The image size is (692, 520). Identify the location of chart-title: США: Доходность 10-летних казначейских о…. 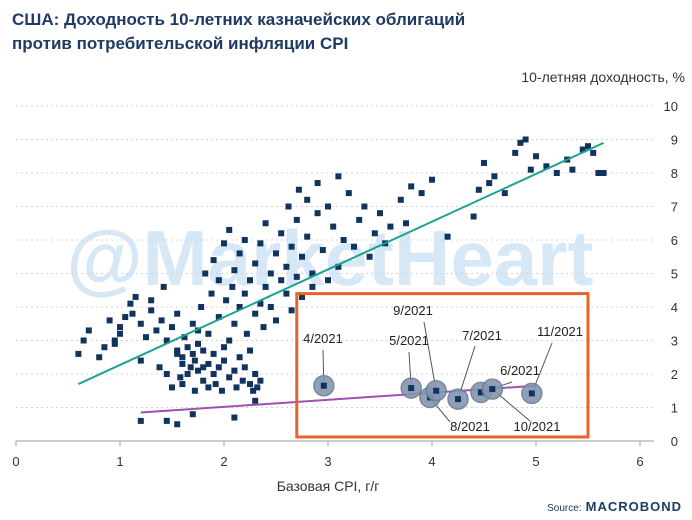
(292, 32).